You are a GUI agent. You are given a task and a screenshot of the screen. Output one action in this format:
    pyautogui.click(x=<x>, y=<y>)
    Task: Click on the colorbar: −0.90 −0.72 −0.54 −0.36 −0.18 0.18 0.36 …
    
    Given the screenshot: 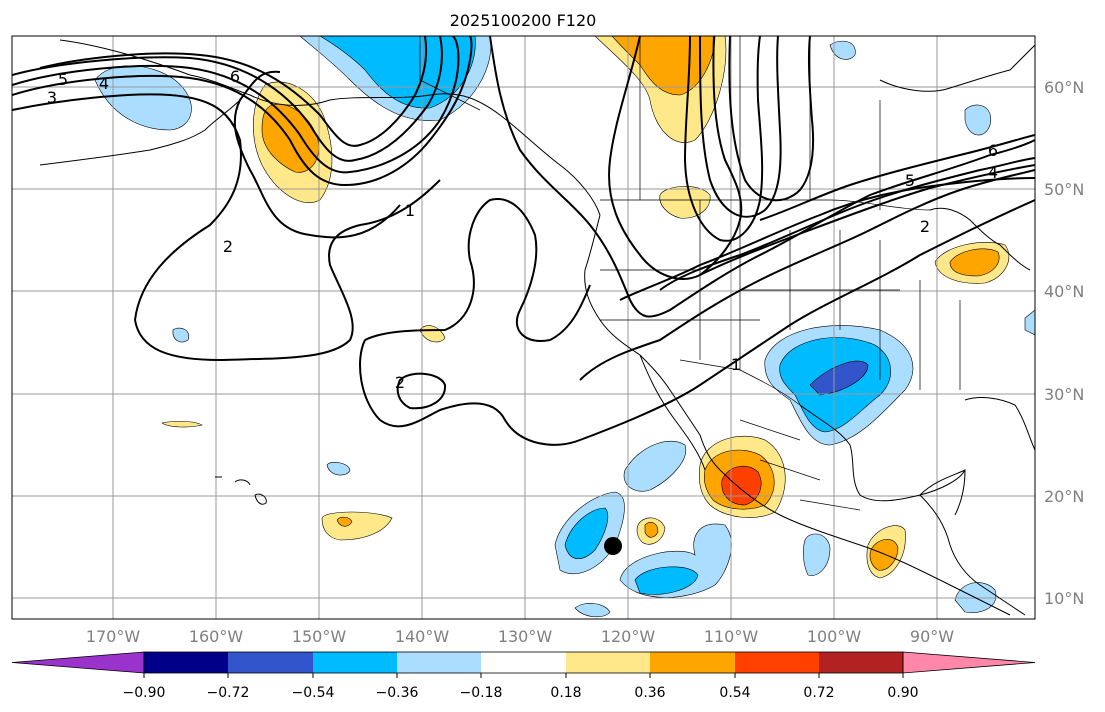 What is the action you would take?
    pyautogui.click(x=523, y=676)
    